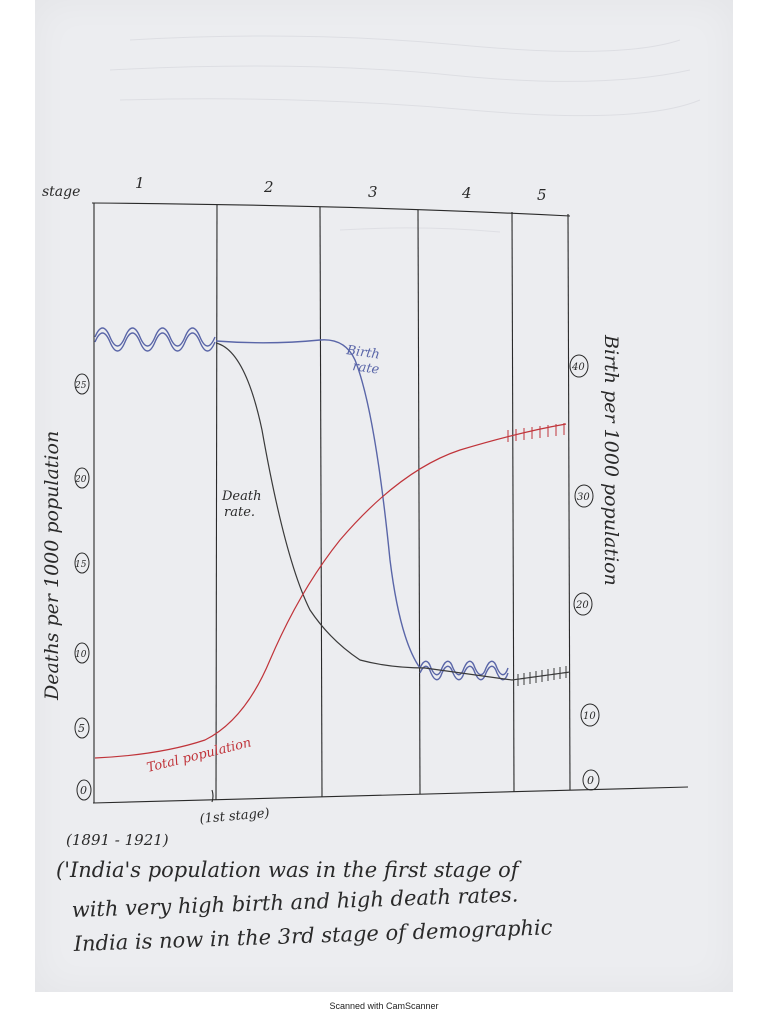  Describe the element at coordinates (81, 728) in the screenshot. I see `left-tick-5: 5` at that location.